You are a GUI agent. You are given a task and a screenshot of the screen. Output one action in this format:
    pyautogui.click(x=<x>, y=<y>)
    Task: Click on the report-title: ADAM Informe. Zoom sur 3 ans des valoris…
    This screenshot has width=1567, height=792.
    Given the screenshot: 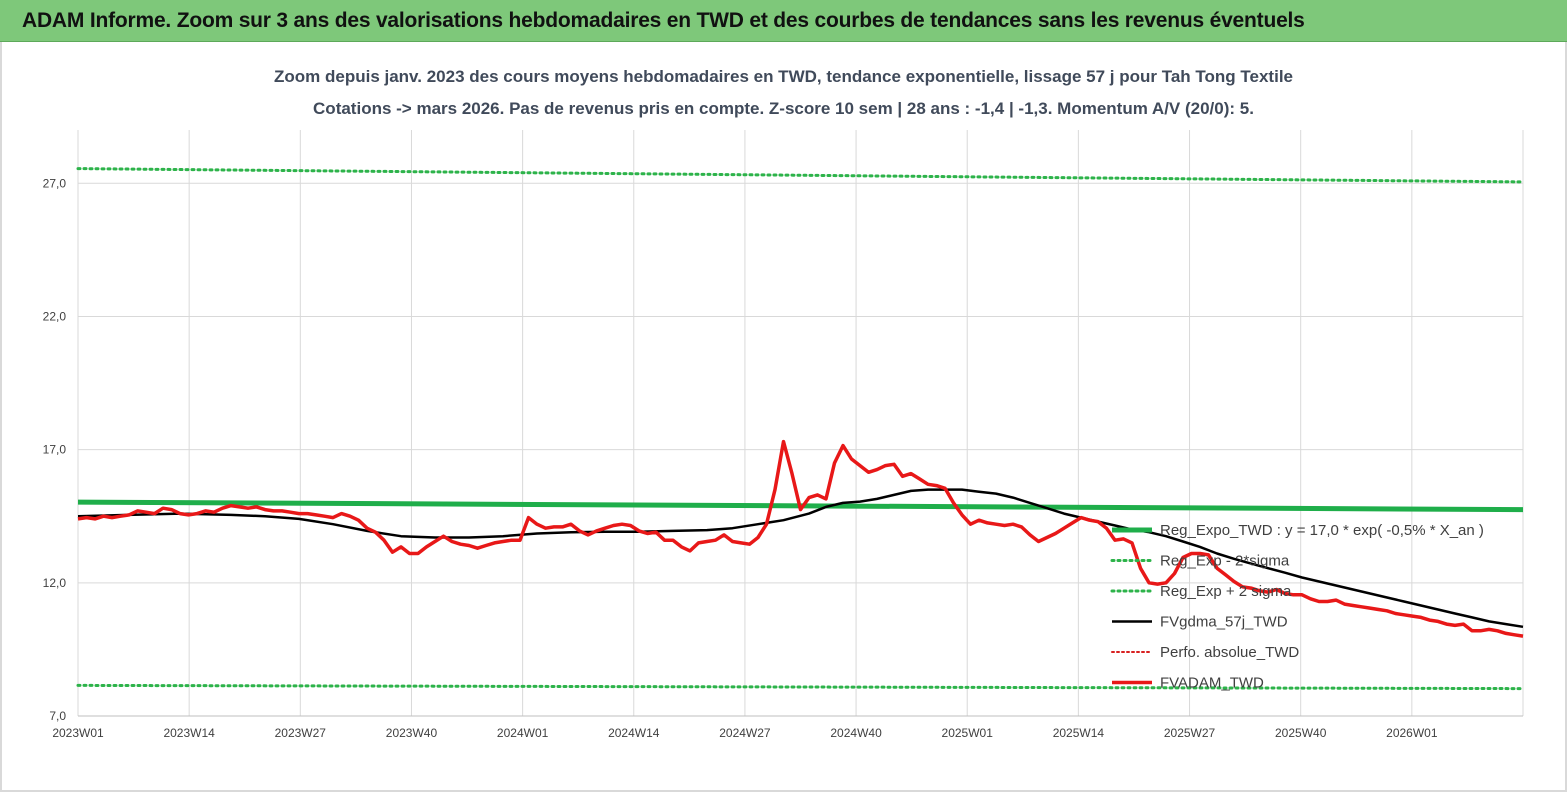 What is the action you would take?
    pyautogui.click(x=663, y=20)
    